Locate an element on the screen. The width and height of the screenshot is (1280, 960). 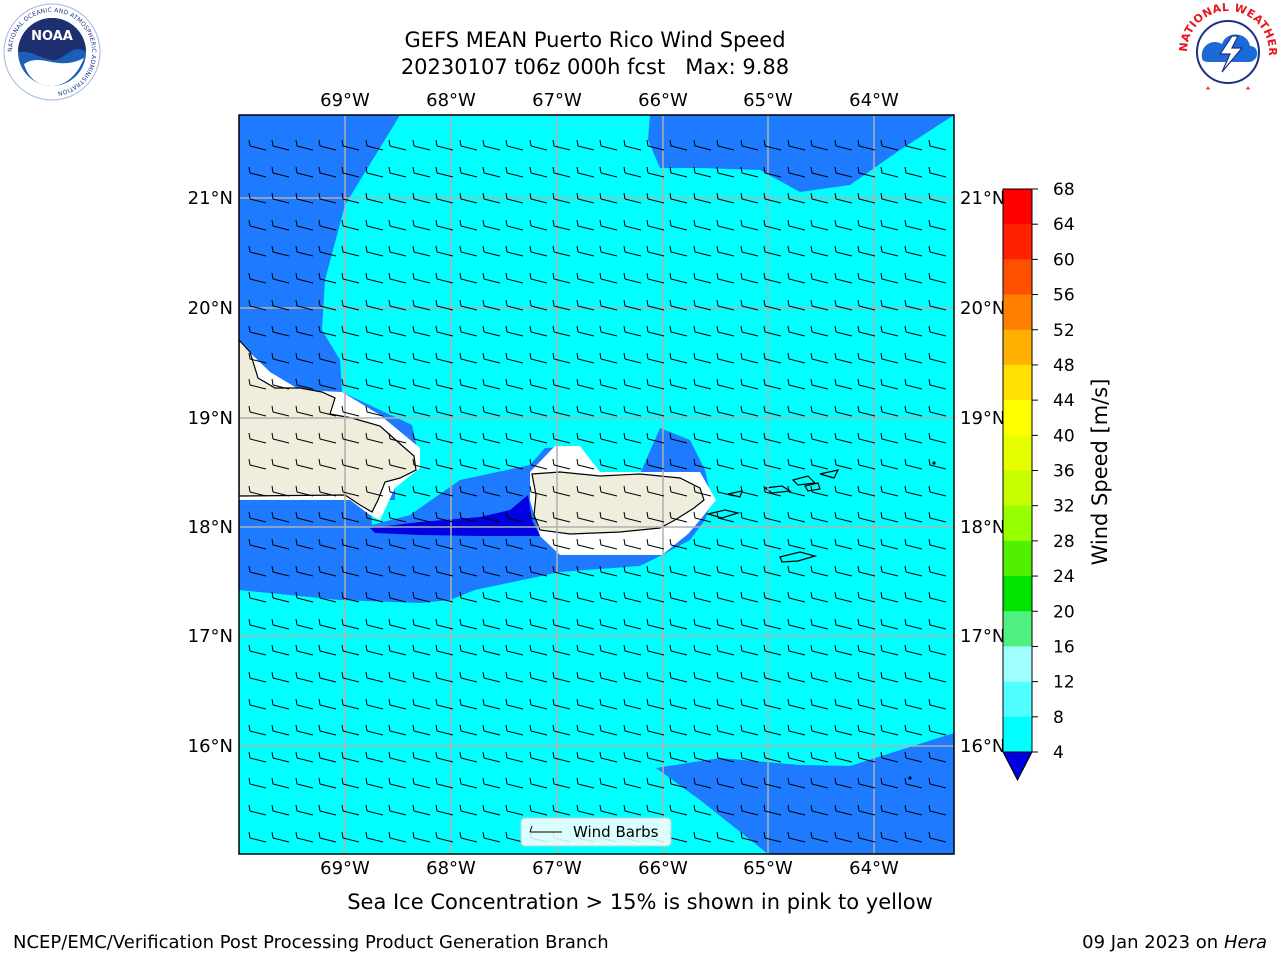
colorbar-tick-label: 32 is located at coordinates (1064, 507).